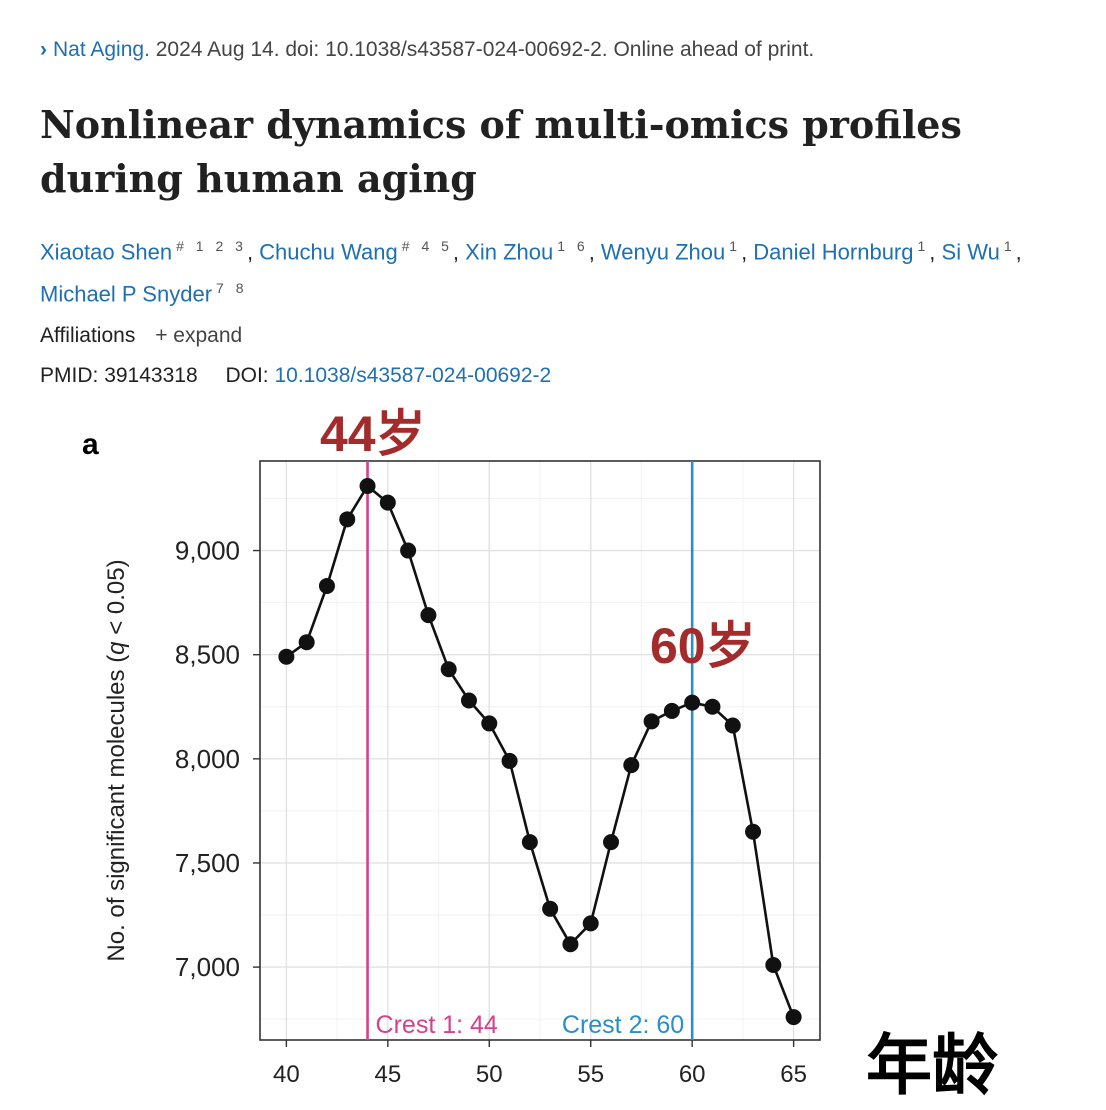  What do you see at coordinates (101, 49) in the screenshot?
I see `journal-link: Nat Aging.` at bounding box center [101, 49].